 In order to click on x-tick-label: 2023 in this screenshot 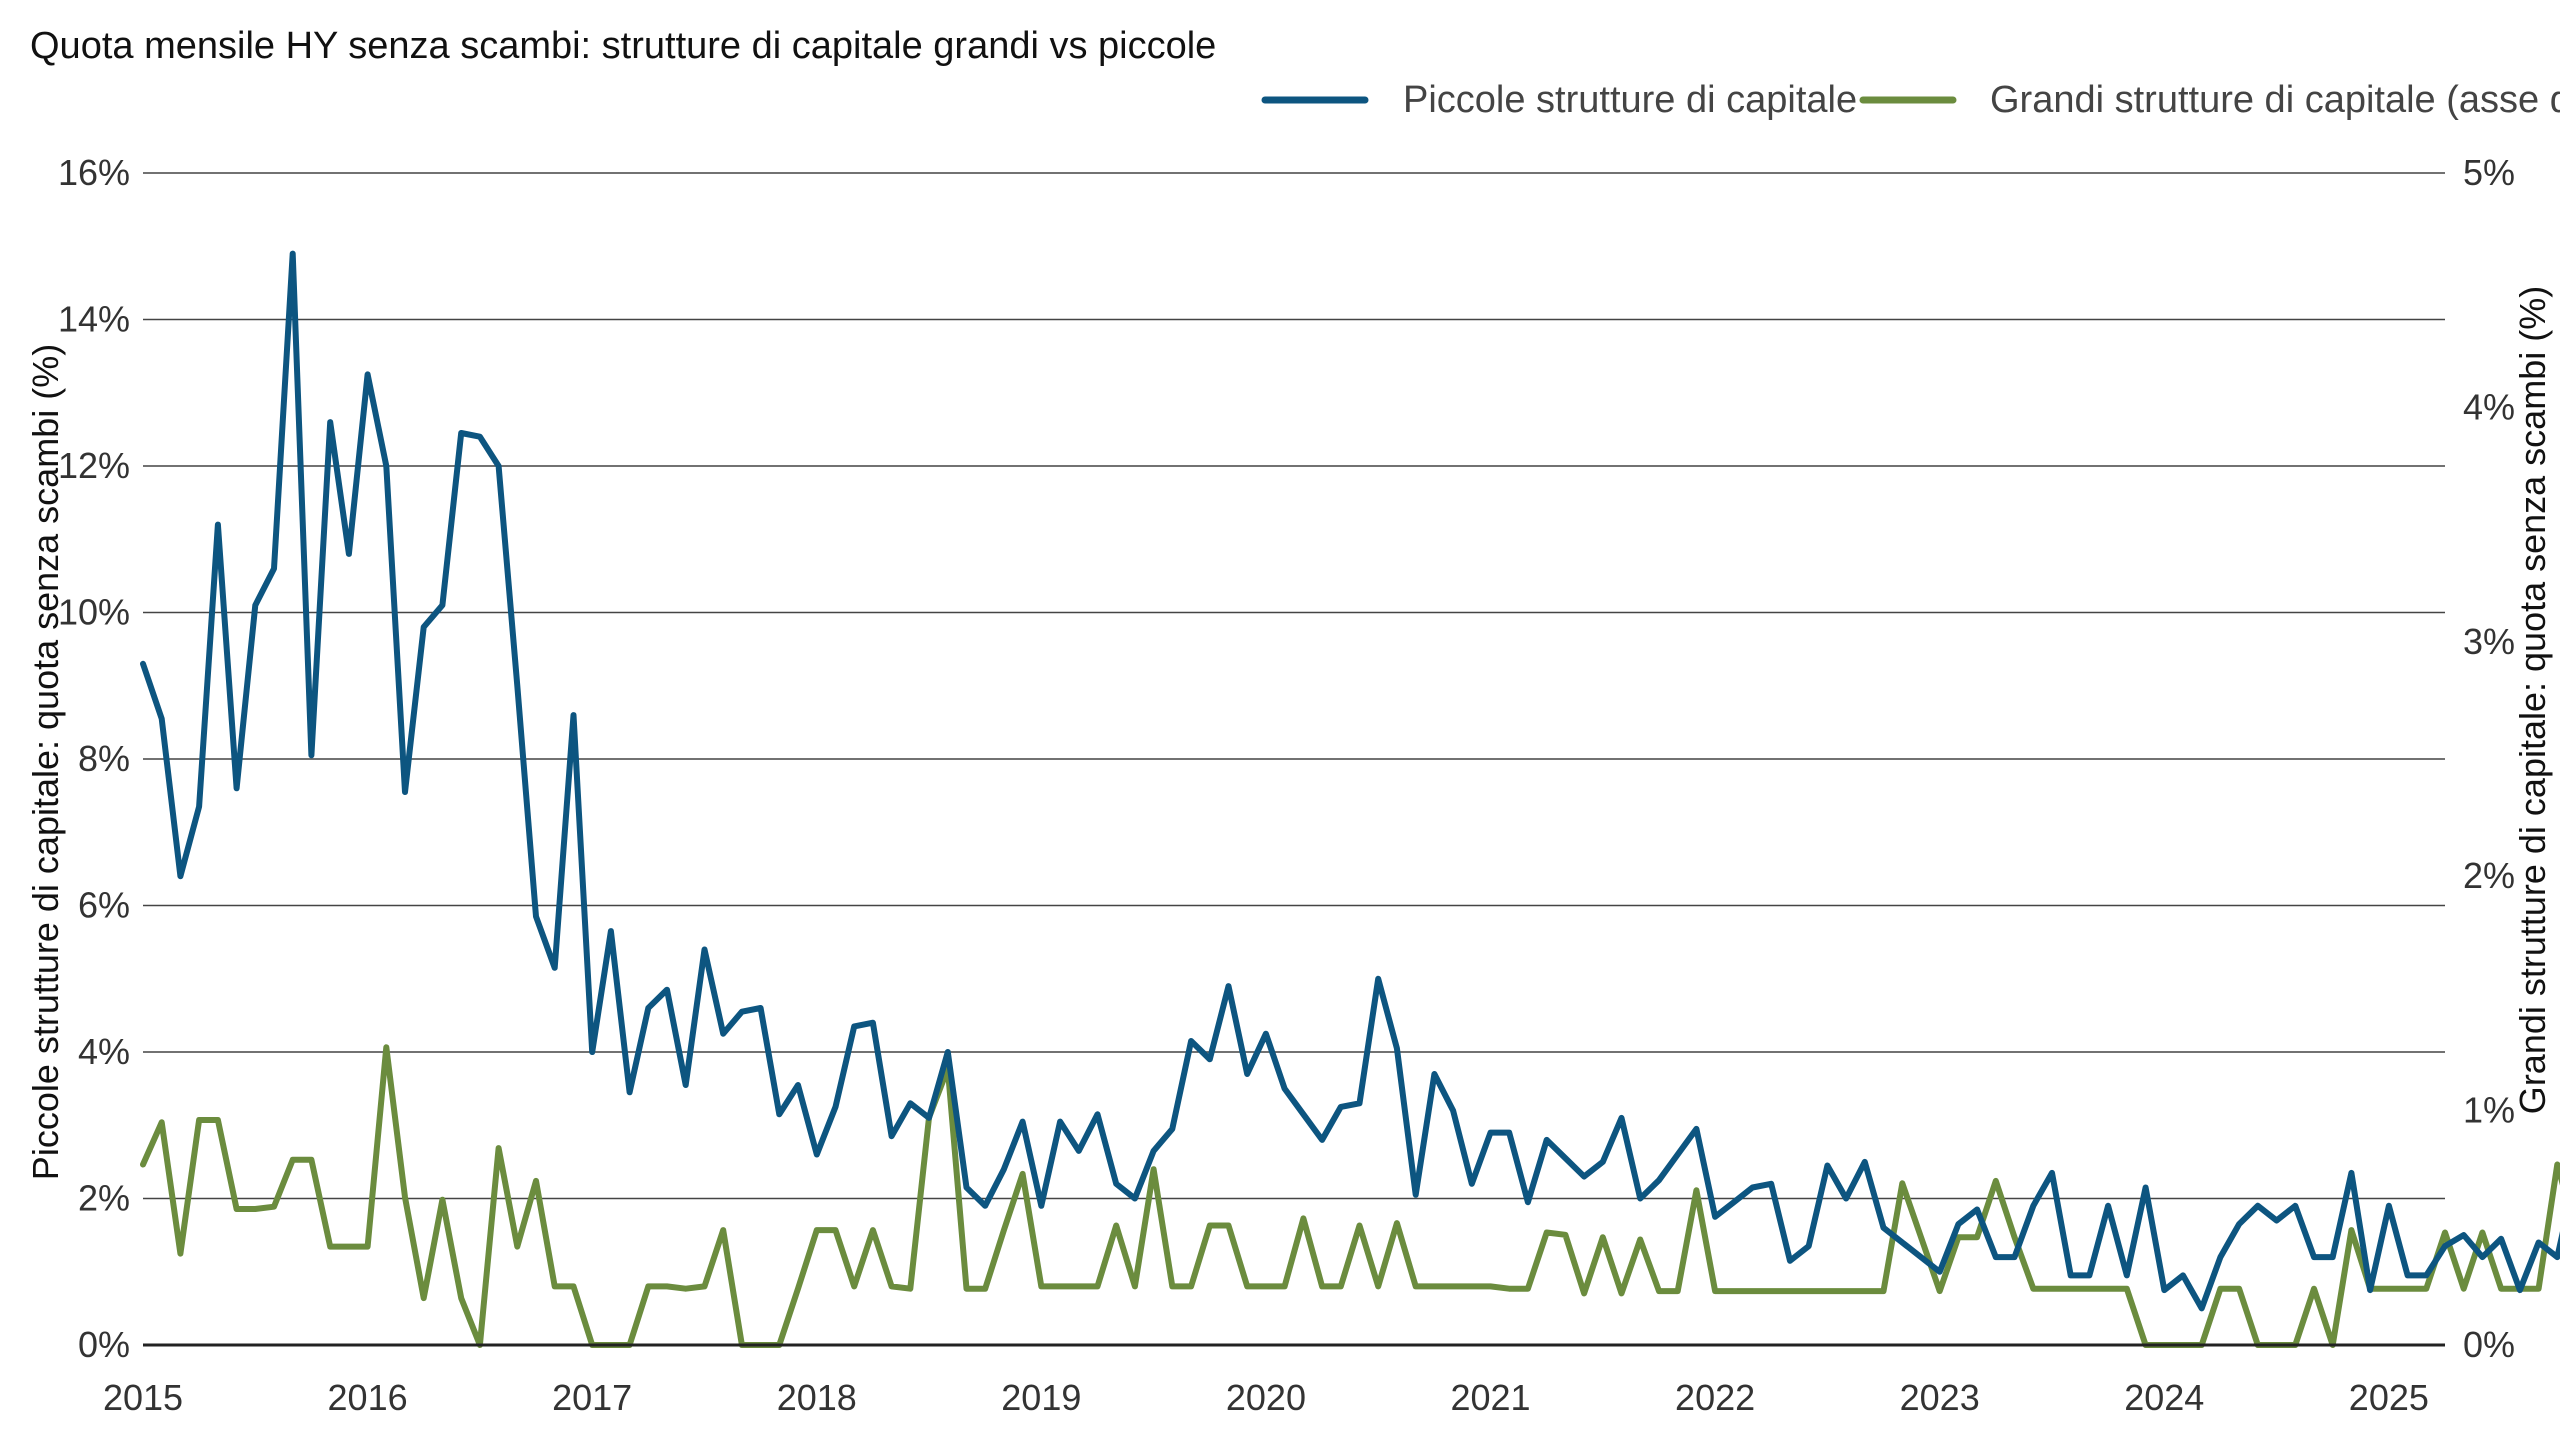, I will do `click(1940, 1397)`.